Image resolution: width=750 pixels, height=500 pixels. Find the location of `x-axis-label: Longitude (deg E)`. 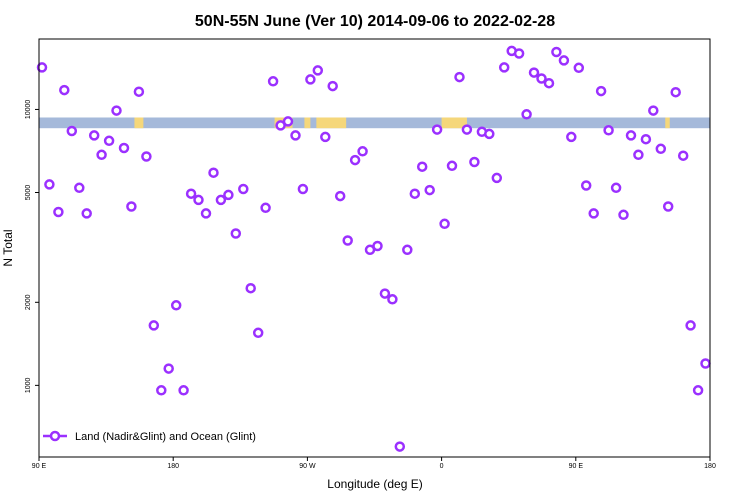

x-axis-label: Longitude (deg E) is located at coordinates (374, 484).